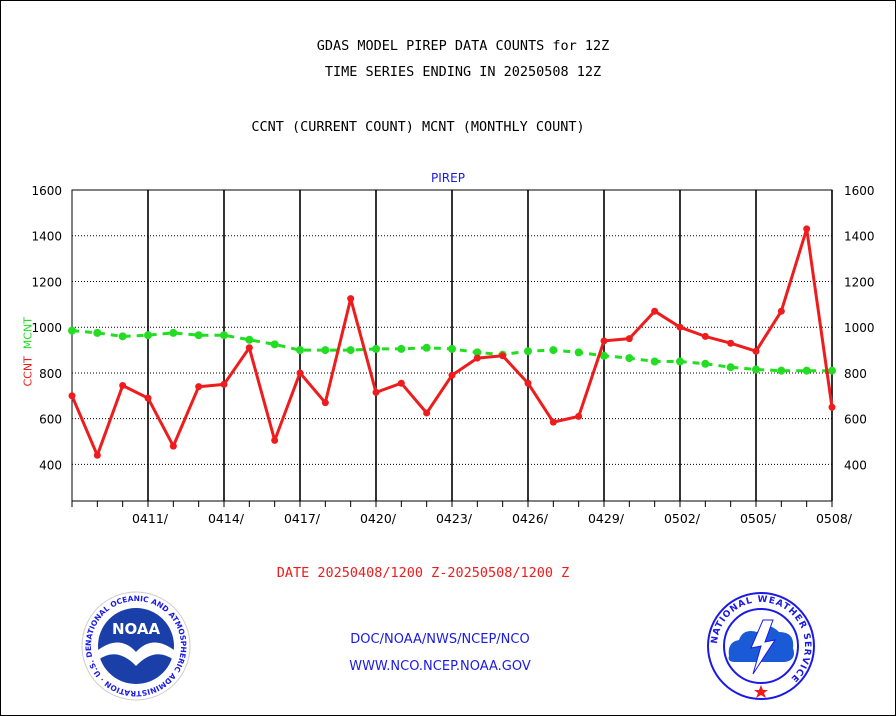 The height and width of the screenshot is (716, 896). What do you see at coordinates (682, 518) in the screenshot?
I see `x-tick-label: 0502/` at bounding box center [682, 518].